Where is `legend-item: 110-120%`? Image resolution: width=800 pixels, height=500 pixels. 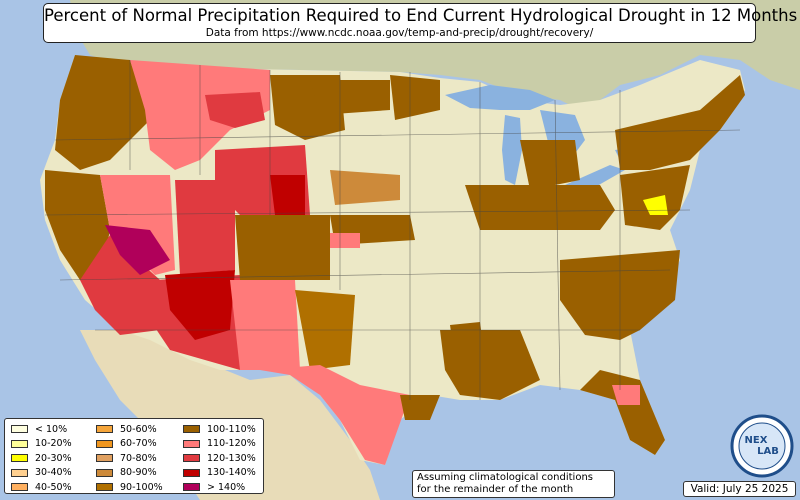 legend-item: 110-120% is located at coordinates (219, 444).